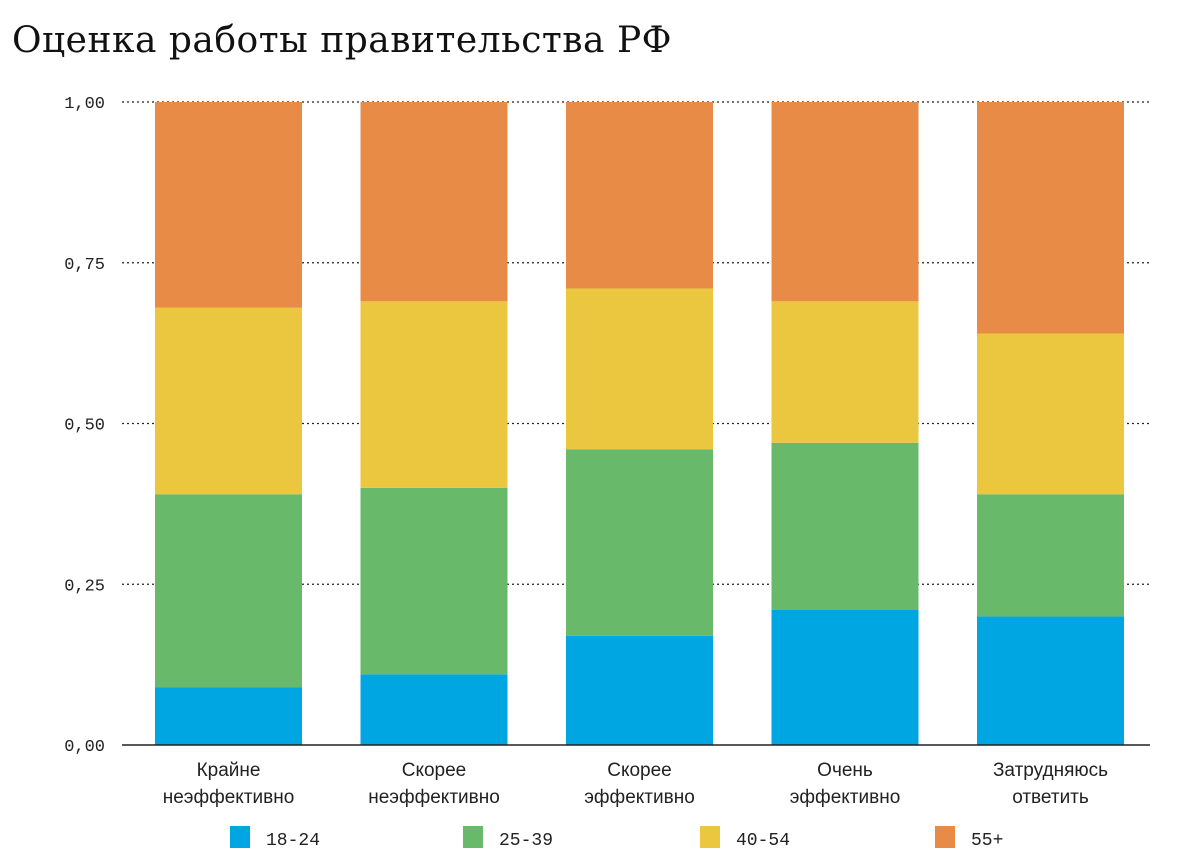 This screenshot has height=860, width=1200. Describe the element at coordinates (84, 426) in the screenshot. I see `y-tick-label: 0,50` at that location.